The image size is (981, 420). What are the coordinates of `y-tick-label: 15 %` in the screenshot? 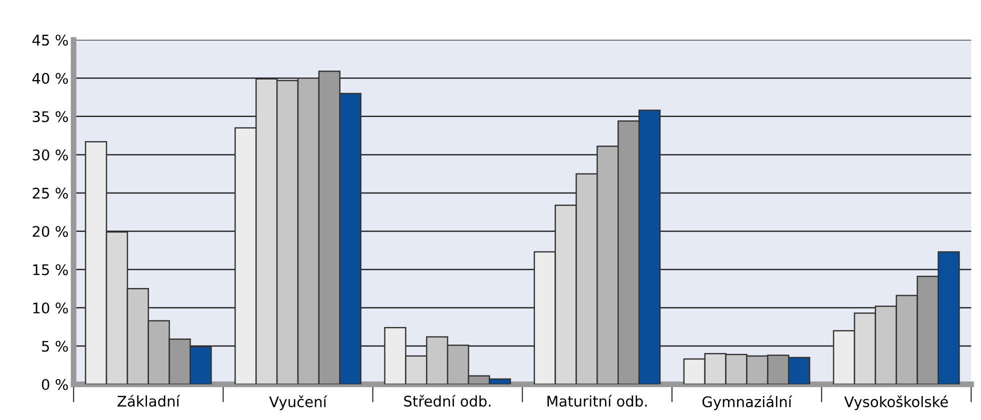 It's located at (50, 270).